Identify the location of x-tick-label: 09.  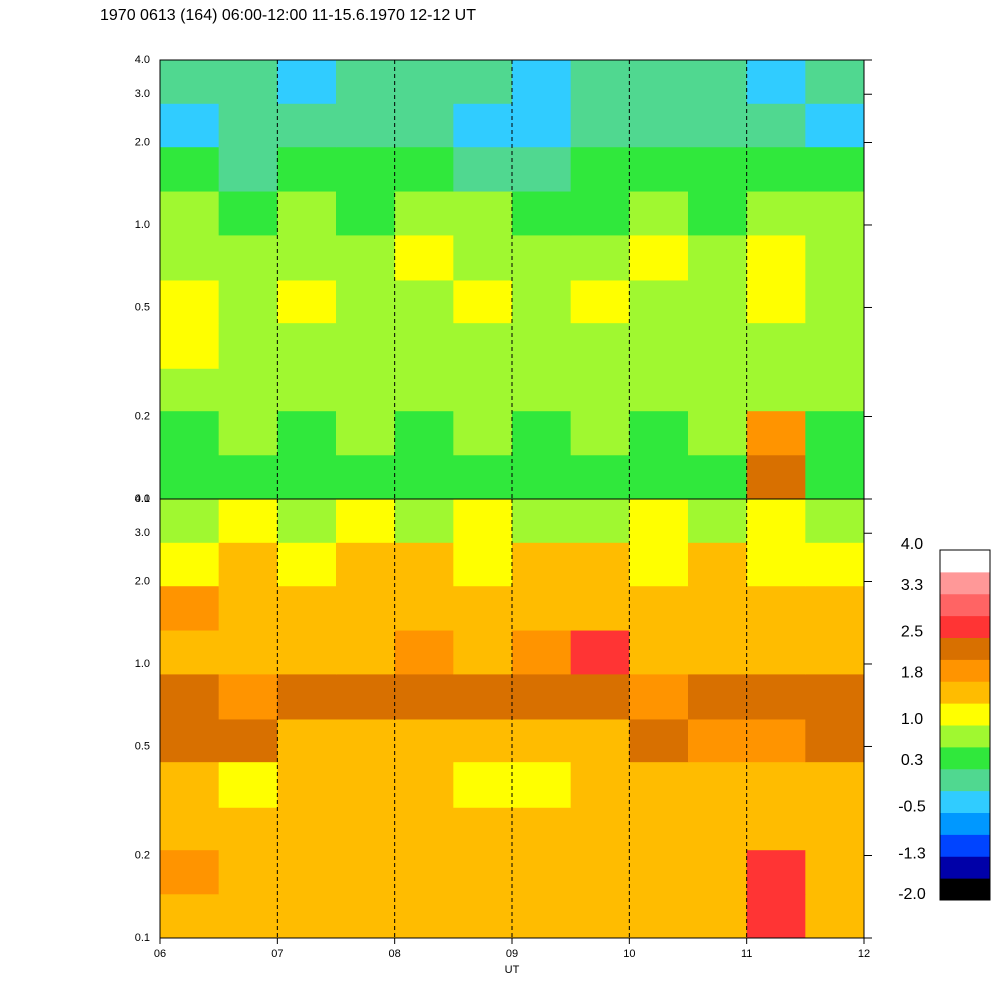
(512, 954).